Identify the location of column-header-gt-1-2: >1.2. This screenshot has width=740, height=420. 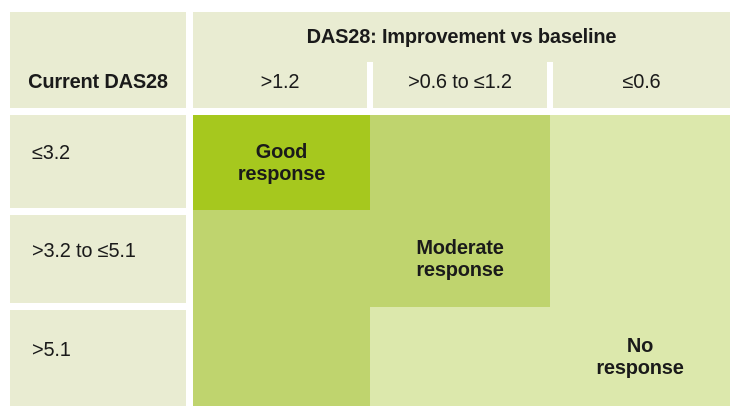
(280, 85).